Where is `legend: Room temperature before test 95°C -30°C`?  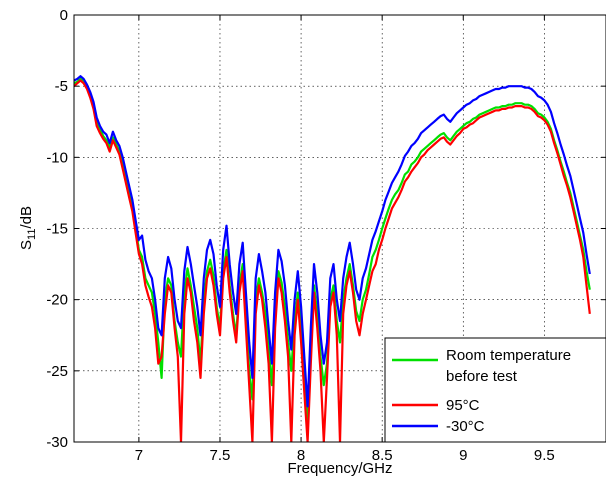 legend: Room temperature before test 95°C -30°C is located at coordinates (495, 390).